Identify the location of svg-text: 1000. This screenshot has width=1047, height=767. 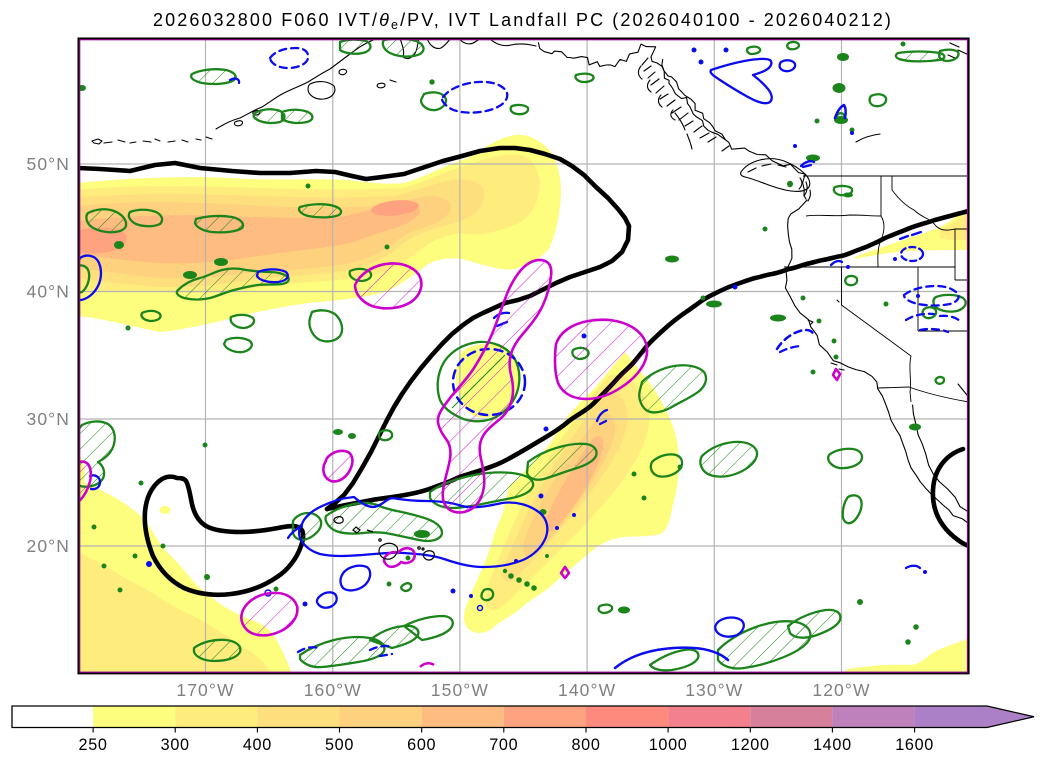
(668, 745).